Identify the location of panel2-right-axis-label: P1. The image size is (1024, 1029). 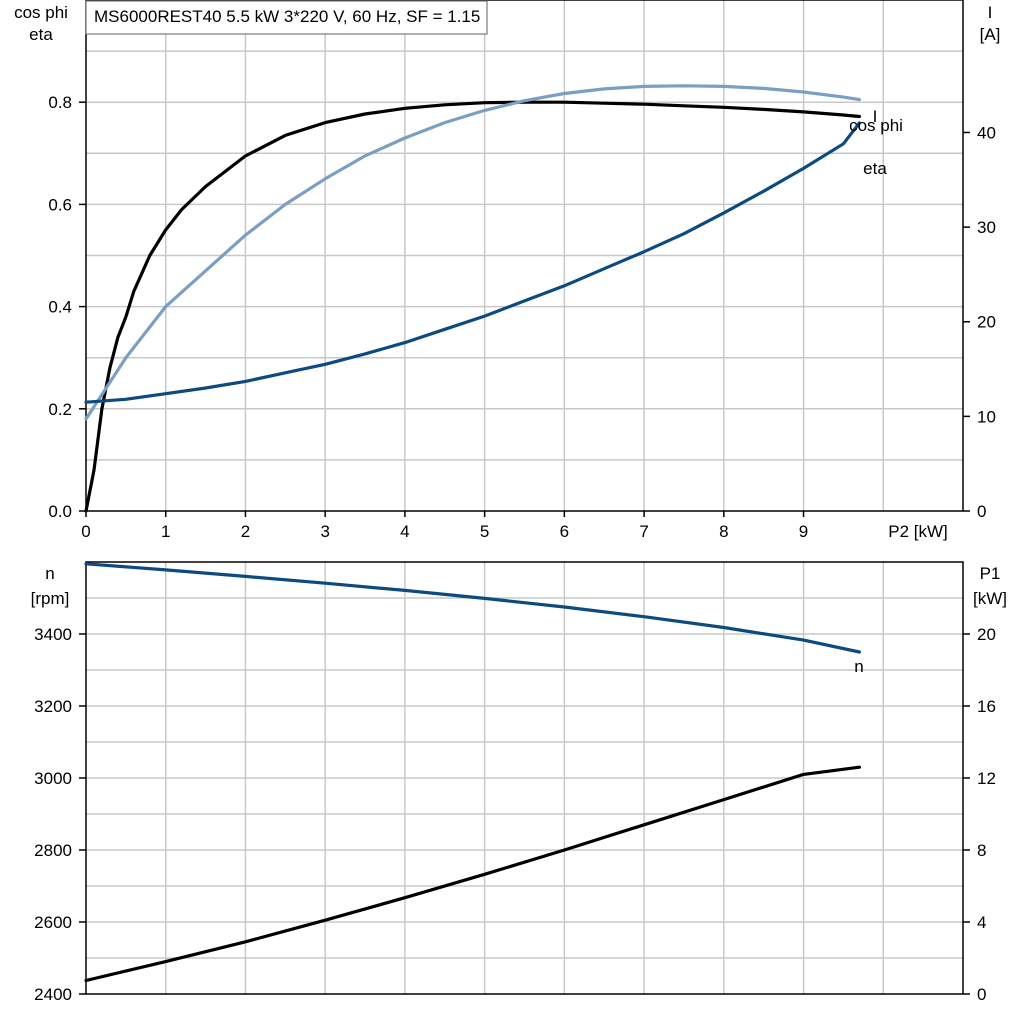
(990, 573).